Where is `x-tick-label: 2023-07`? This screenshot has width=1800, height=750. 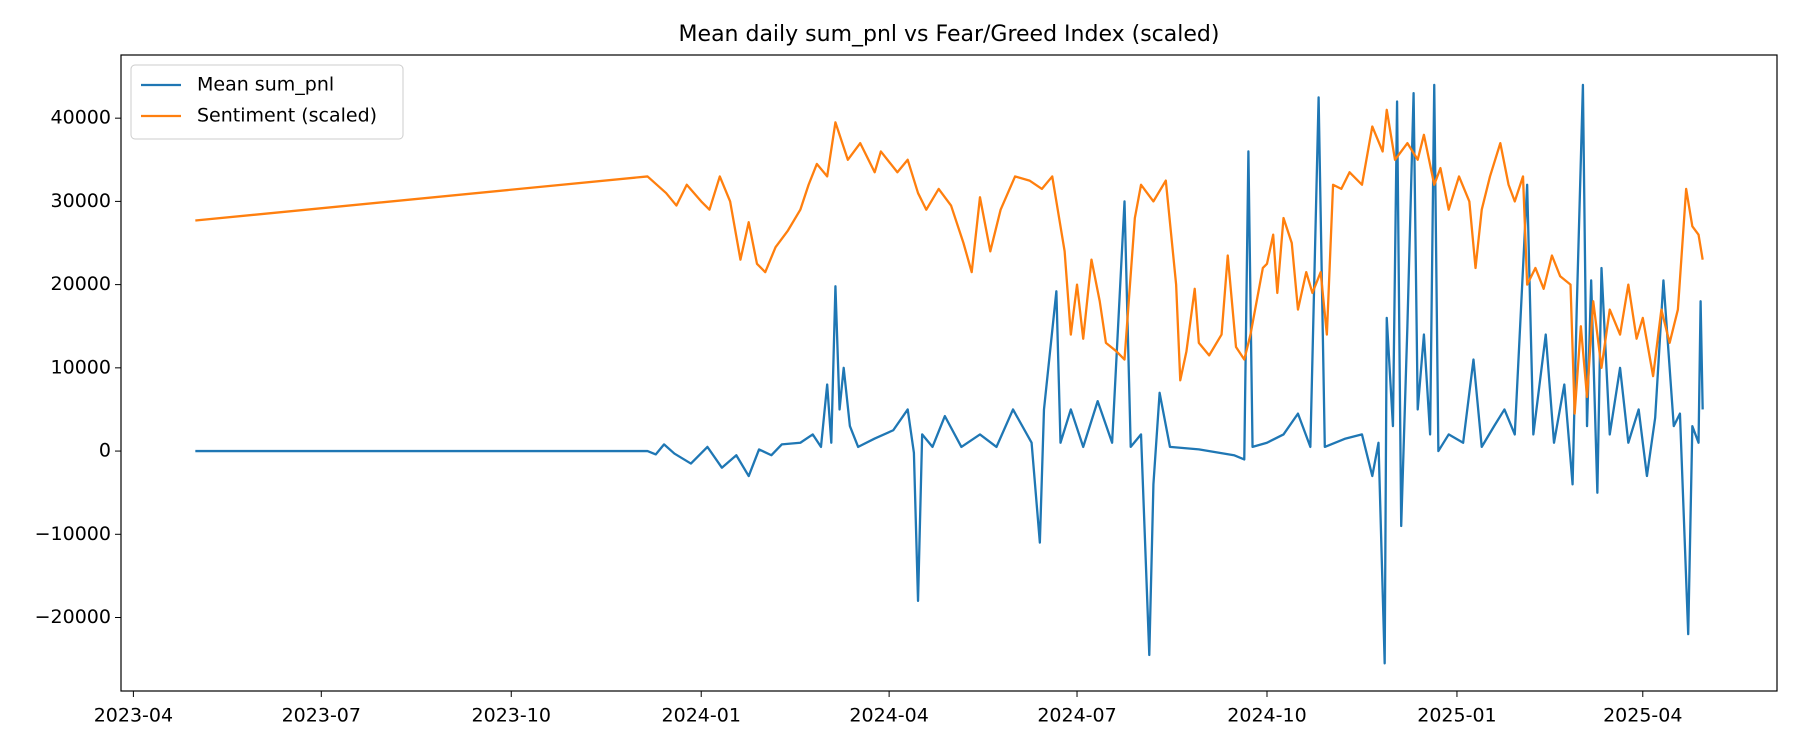 x-tick-label: 2023-07 is located at coordinates (321, 716).